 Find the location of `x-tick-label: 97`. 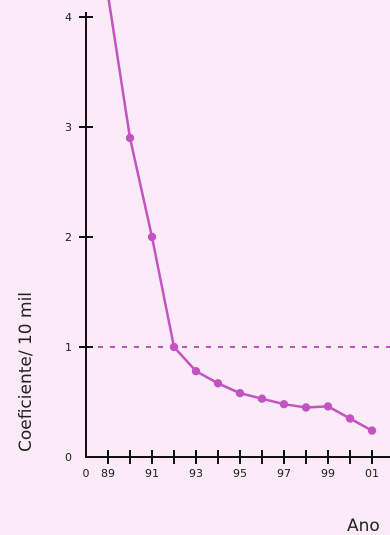

x-tick-label: 97 is located at coordinates (284, 473).